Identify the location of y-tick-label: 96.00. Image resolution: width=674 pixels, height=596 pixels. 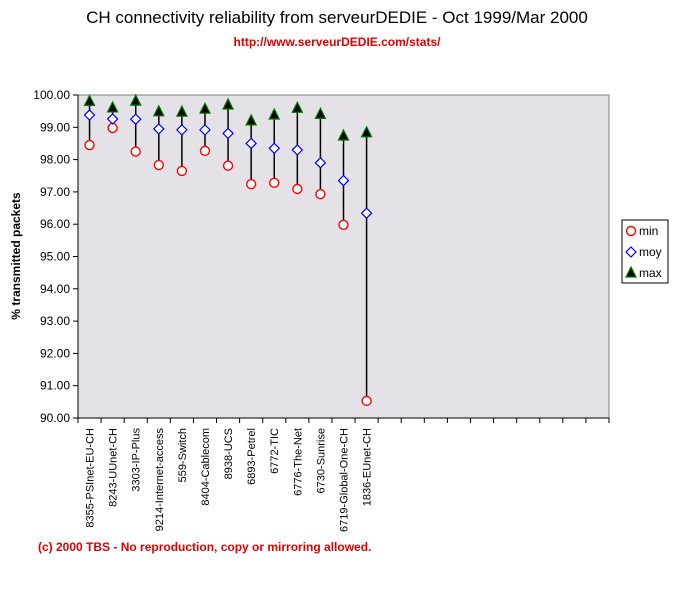
(55, 224).